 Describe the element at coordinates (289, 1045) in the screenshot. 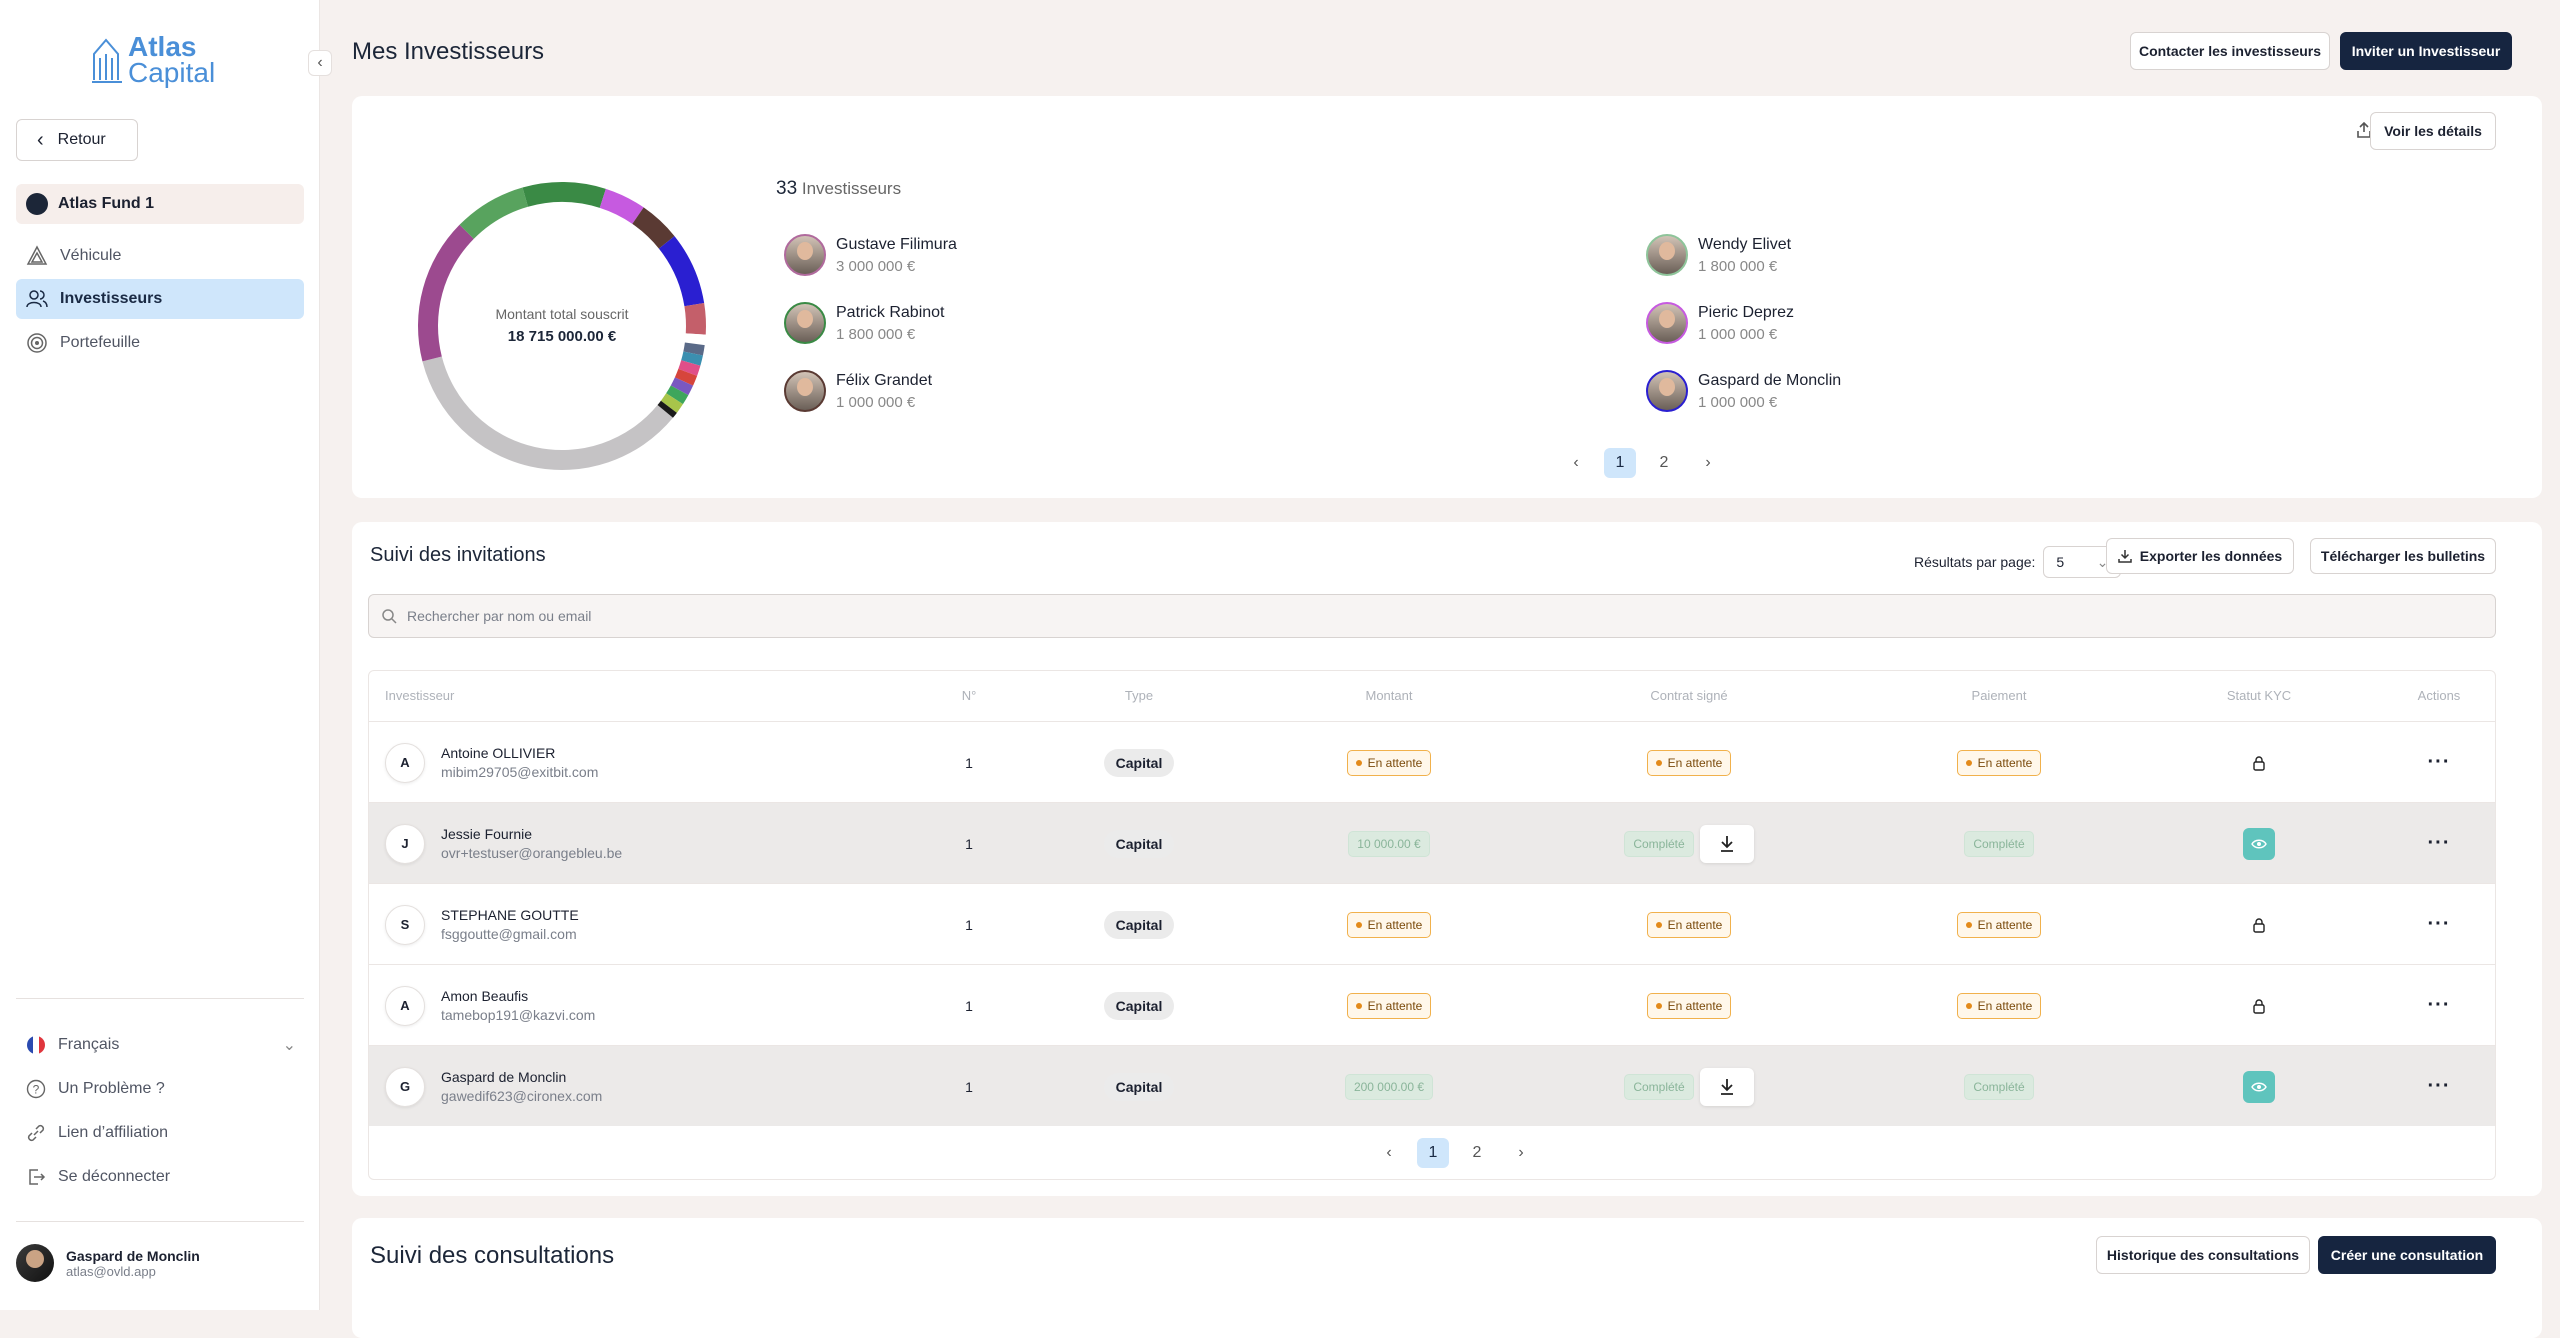

I see `chevron-down-icon: ⌄` at that location.